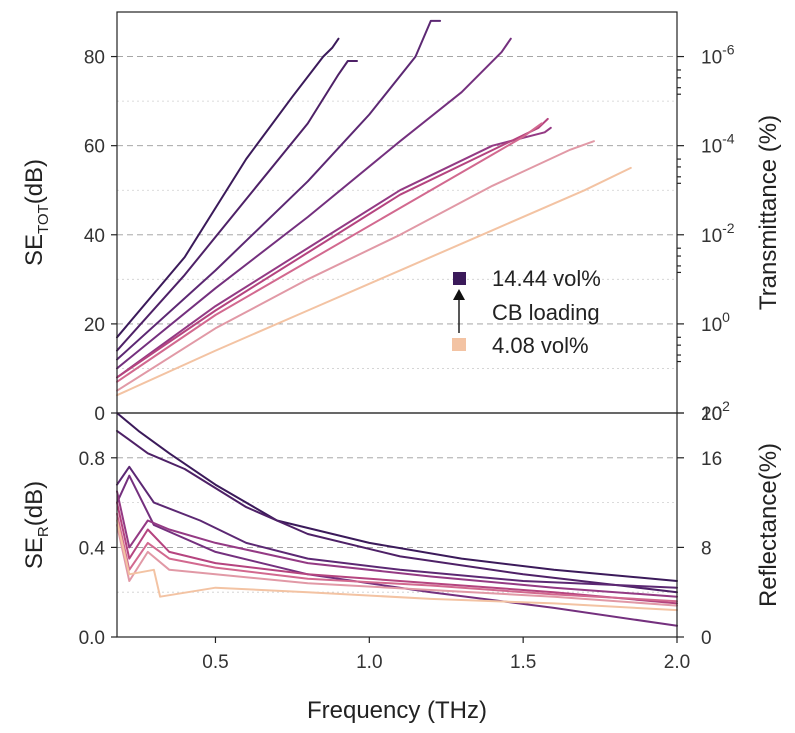 This screenshot has height=733, width=795. I want to click on right-tick-label: 10², so click(715, 411).